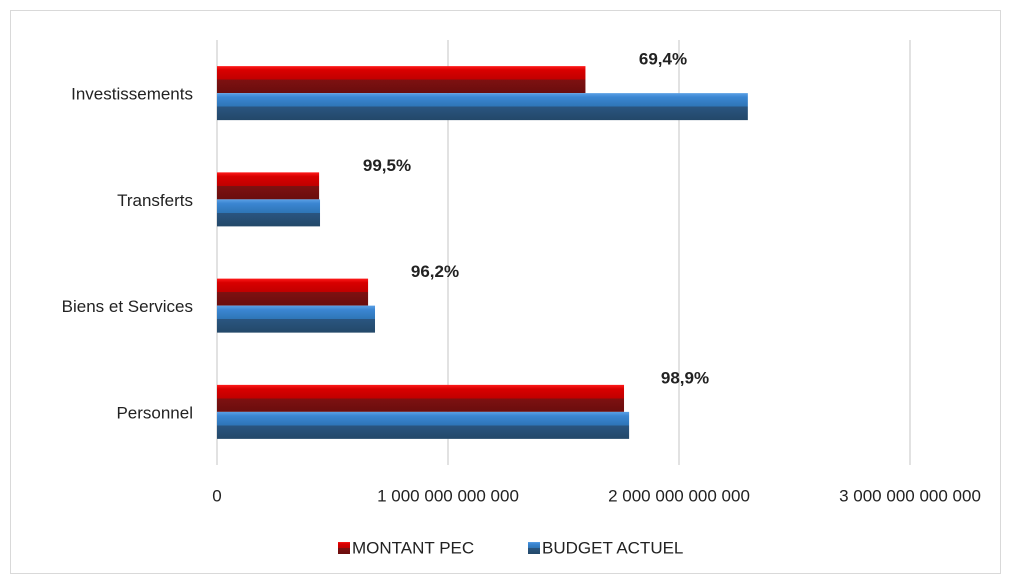  Describe the element at coordinates (685, 377) in the screenshot. I see `data-annotation: 98,9%` at that location.